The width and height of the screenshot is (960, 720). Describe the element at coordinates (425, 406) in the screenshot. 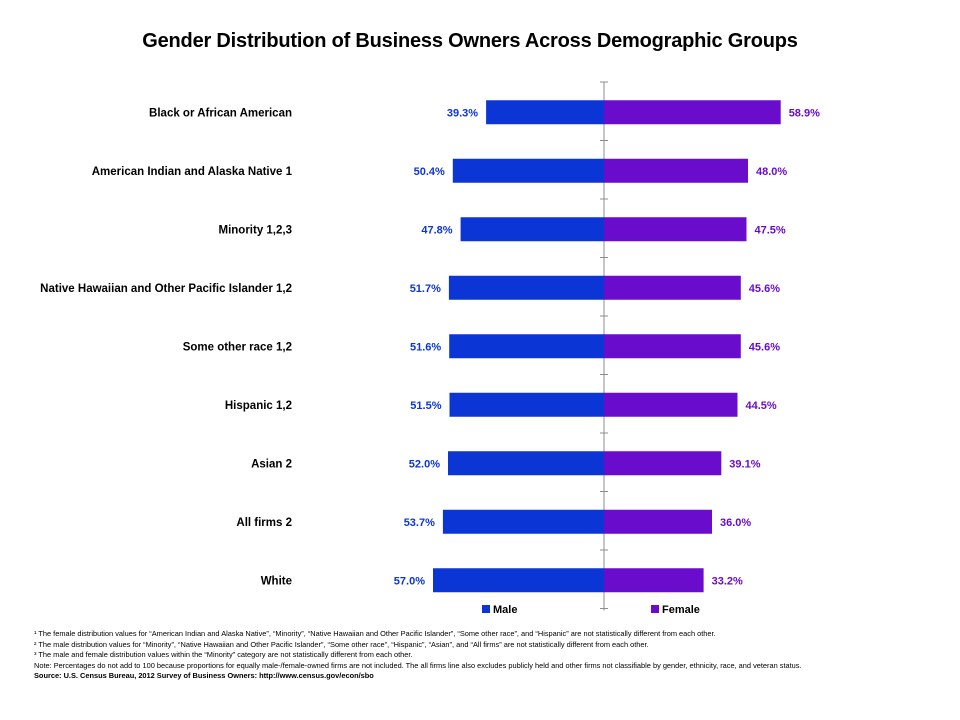

I see `male-value-label: 51.5%` at that location.